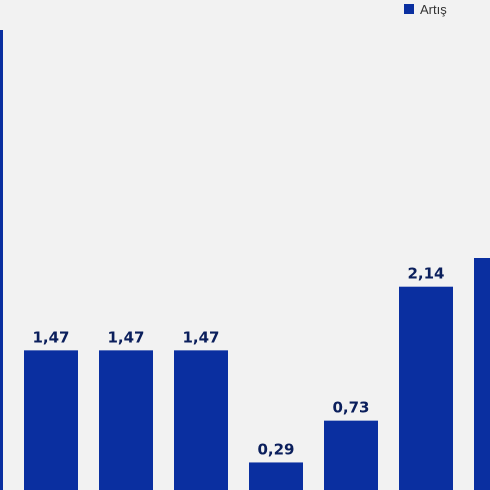  Describe the element at coordinates (50, 337) in the screenshot. I see `value-label-1: 1,47` at that location.